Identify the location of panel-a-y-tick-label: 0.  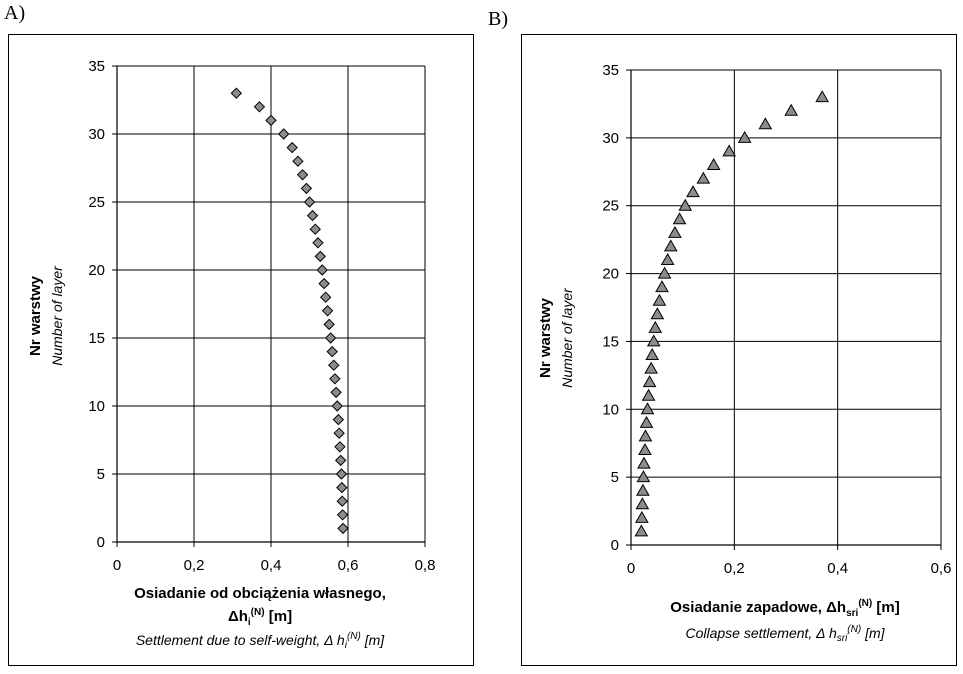
(101, 542).